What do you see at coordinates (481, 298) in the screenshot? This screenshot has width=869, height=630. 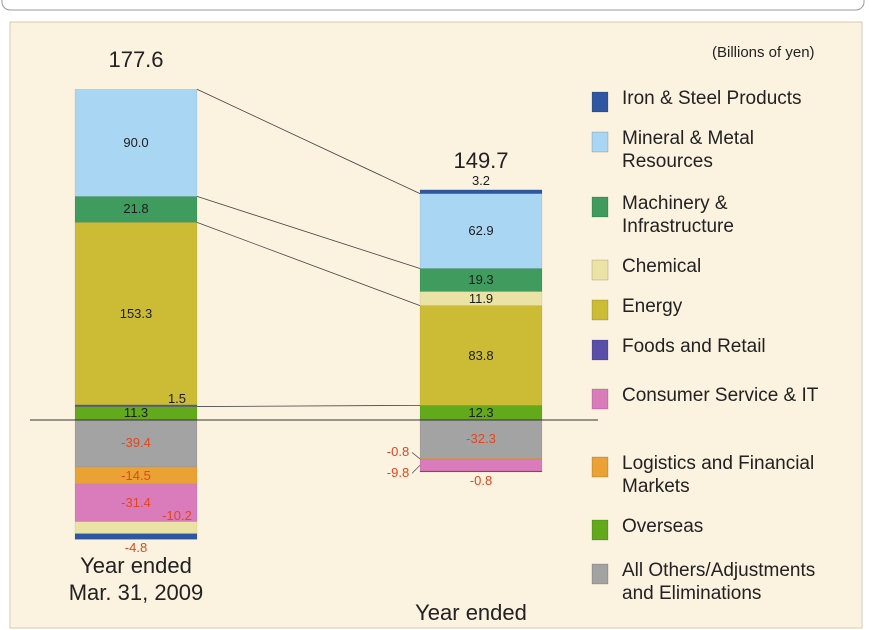 I see `value-label: 11.9` at bounding box center [481, 298].